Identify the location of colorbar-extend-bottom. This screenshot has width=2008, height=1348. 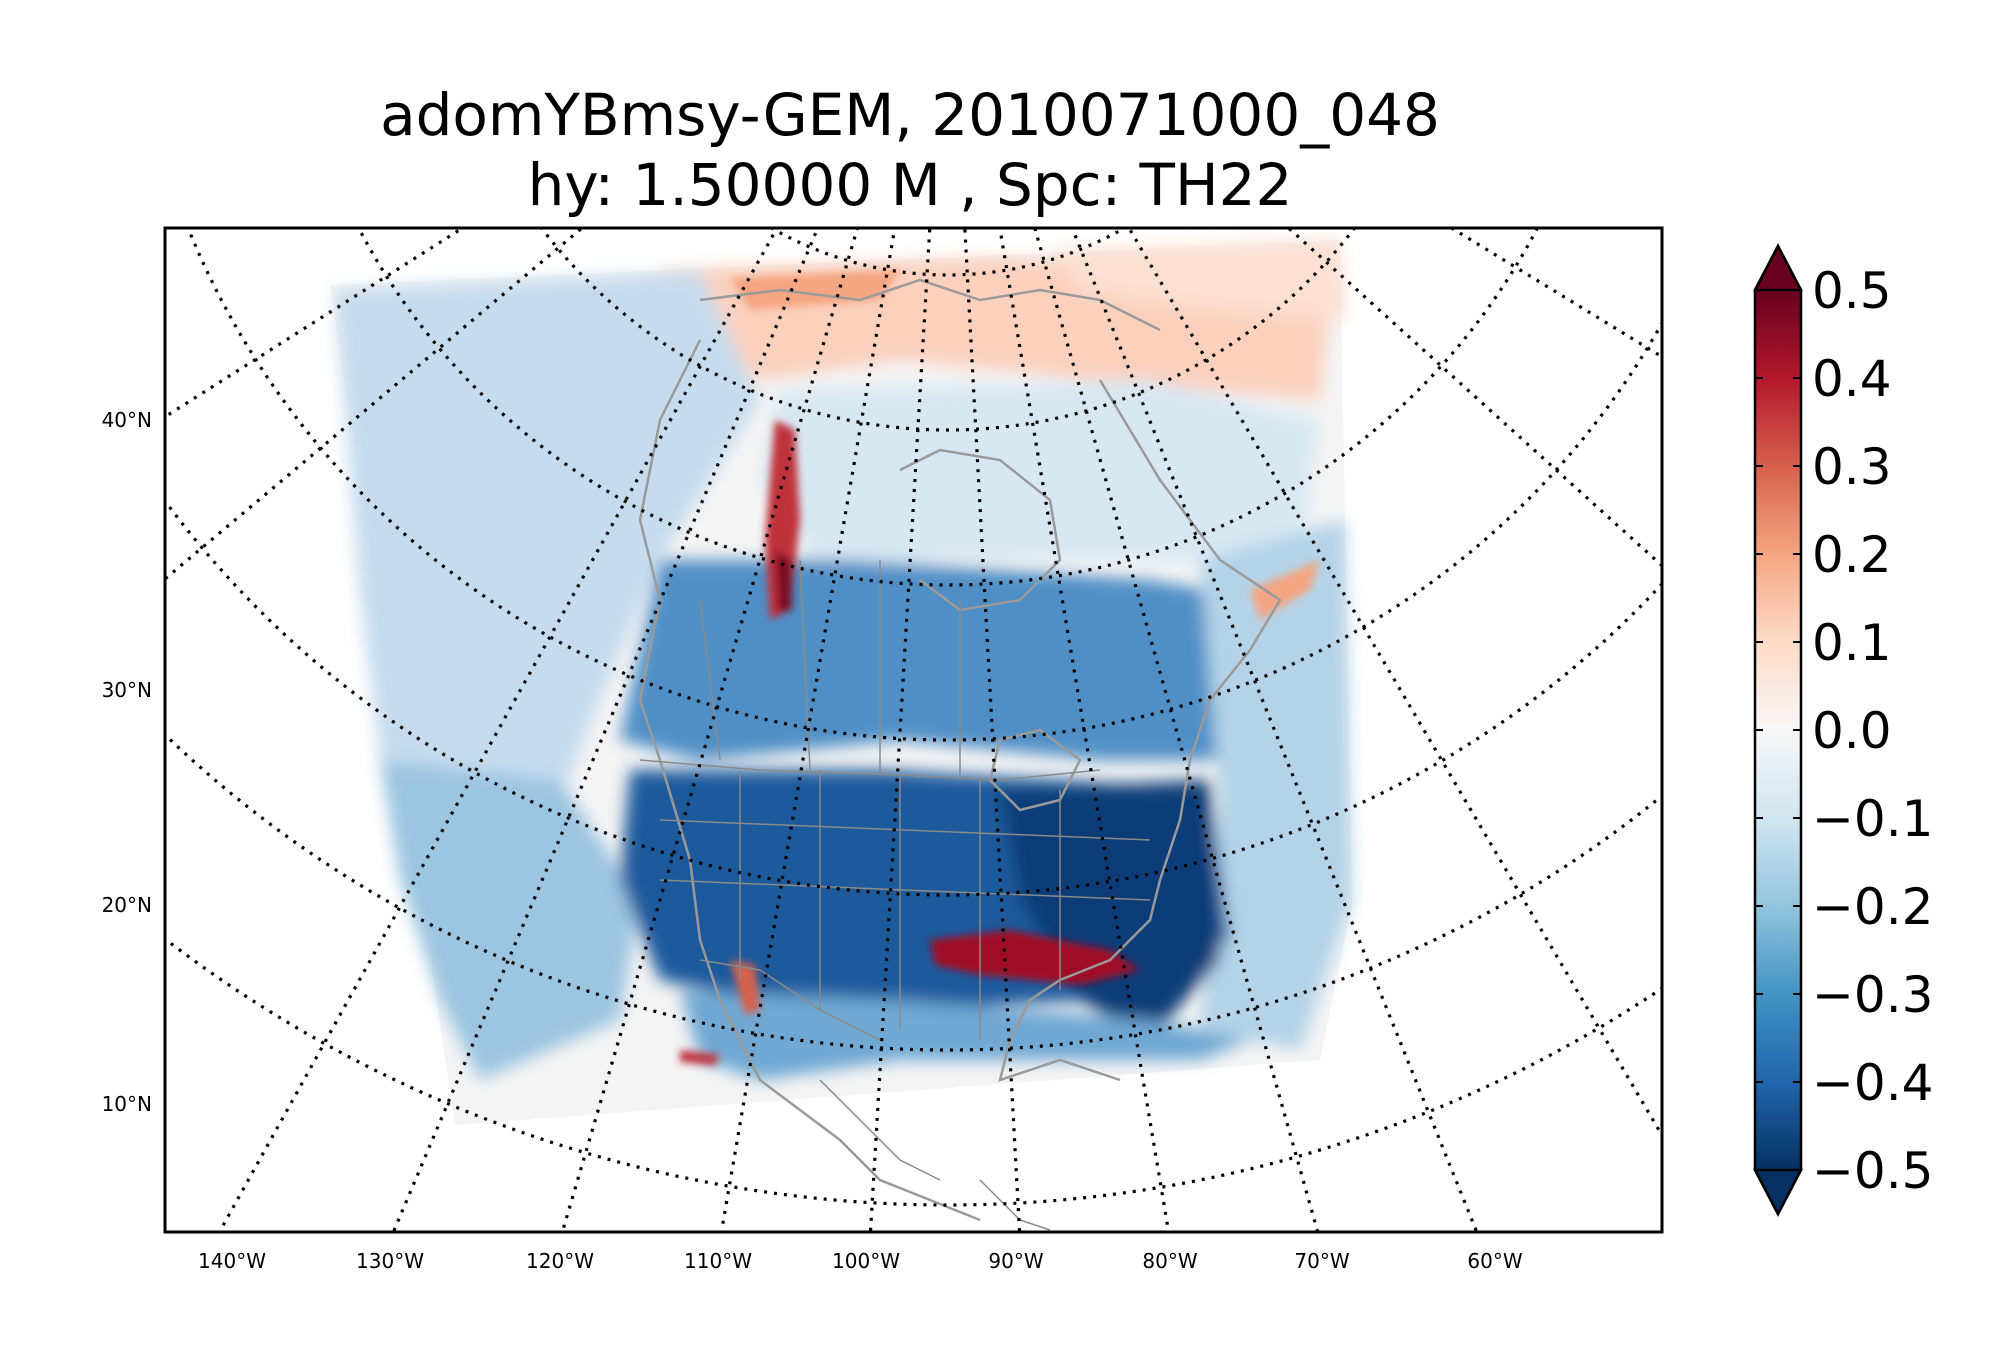
(1778, 1192).